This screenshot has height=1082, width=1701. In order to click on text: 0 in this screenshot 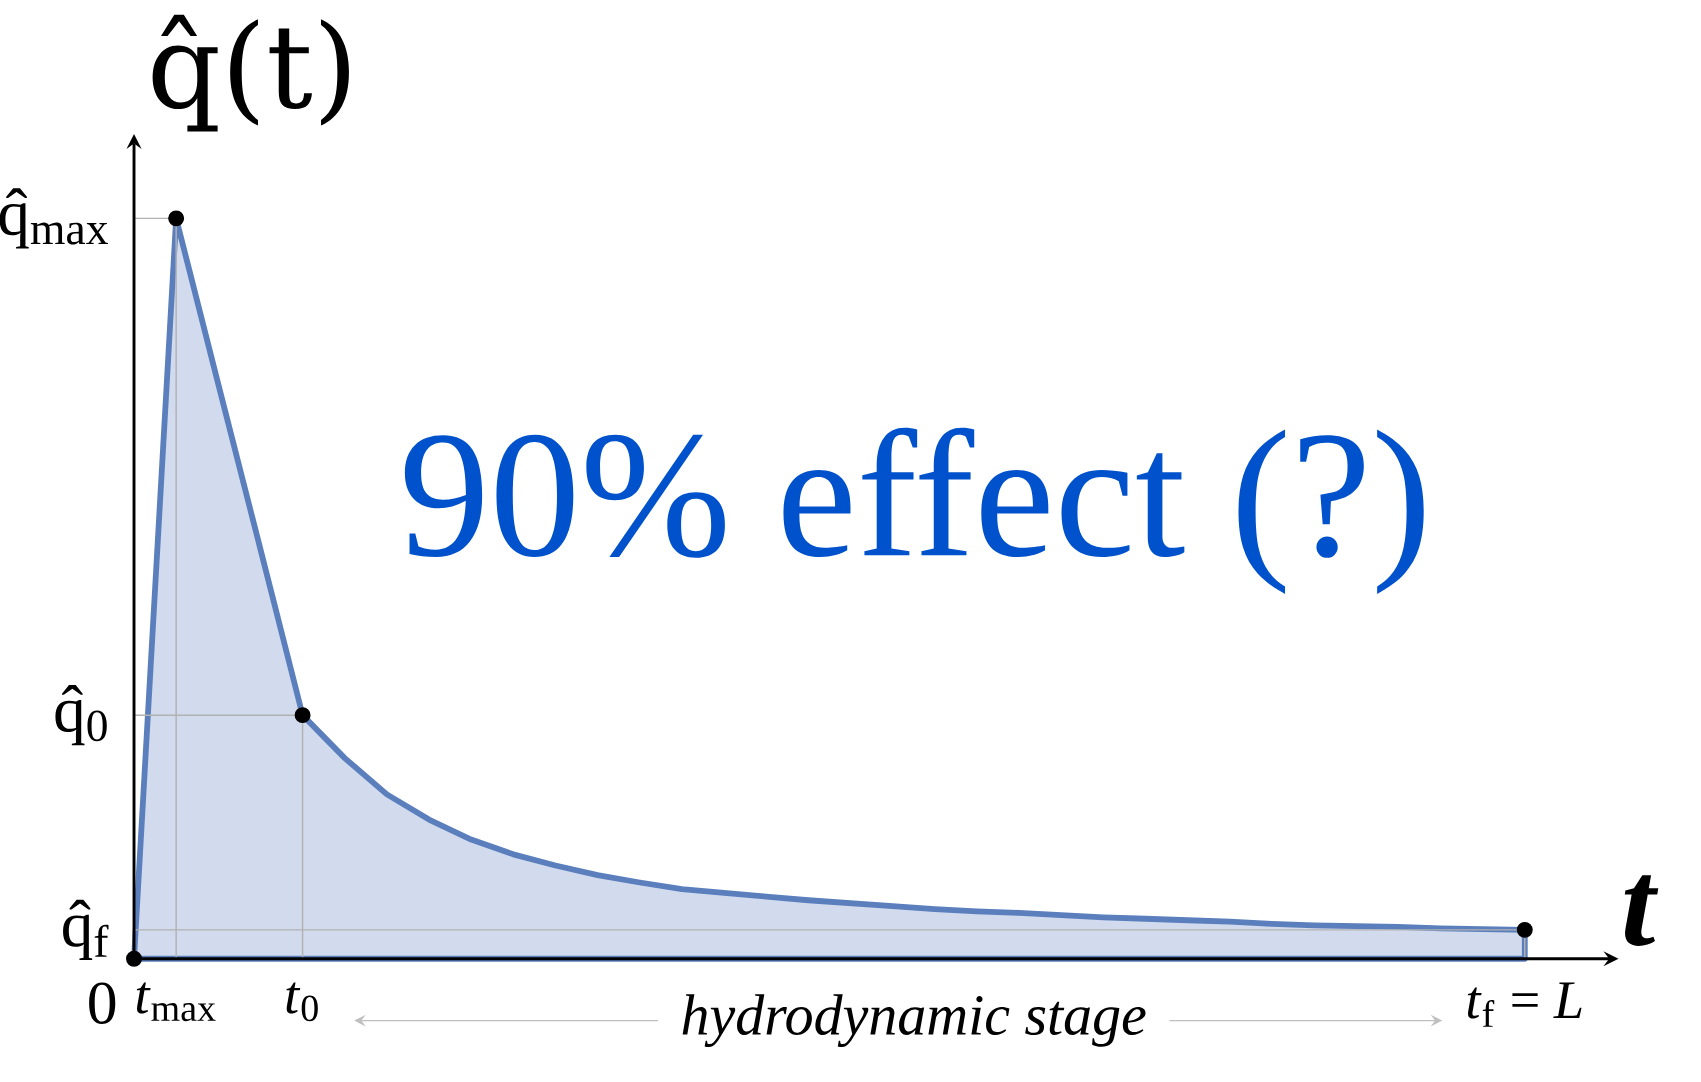, I will do `click(102, 1003)`.